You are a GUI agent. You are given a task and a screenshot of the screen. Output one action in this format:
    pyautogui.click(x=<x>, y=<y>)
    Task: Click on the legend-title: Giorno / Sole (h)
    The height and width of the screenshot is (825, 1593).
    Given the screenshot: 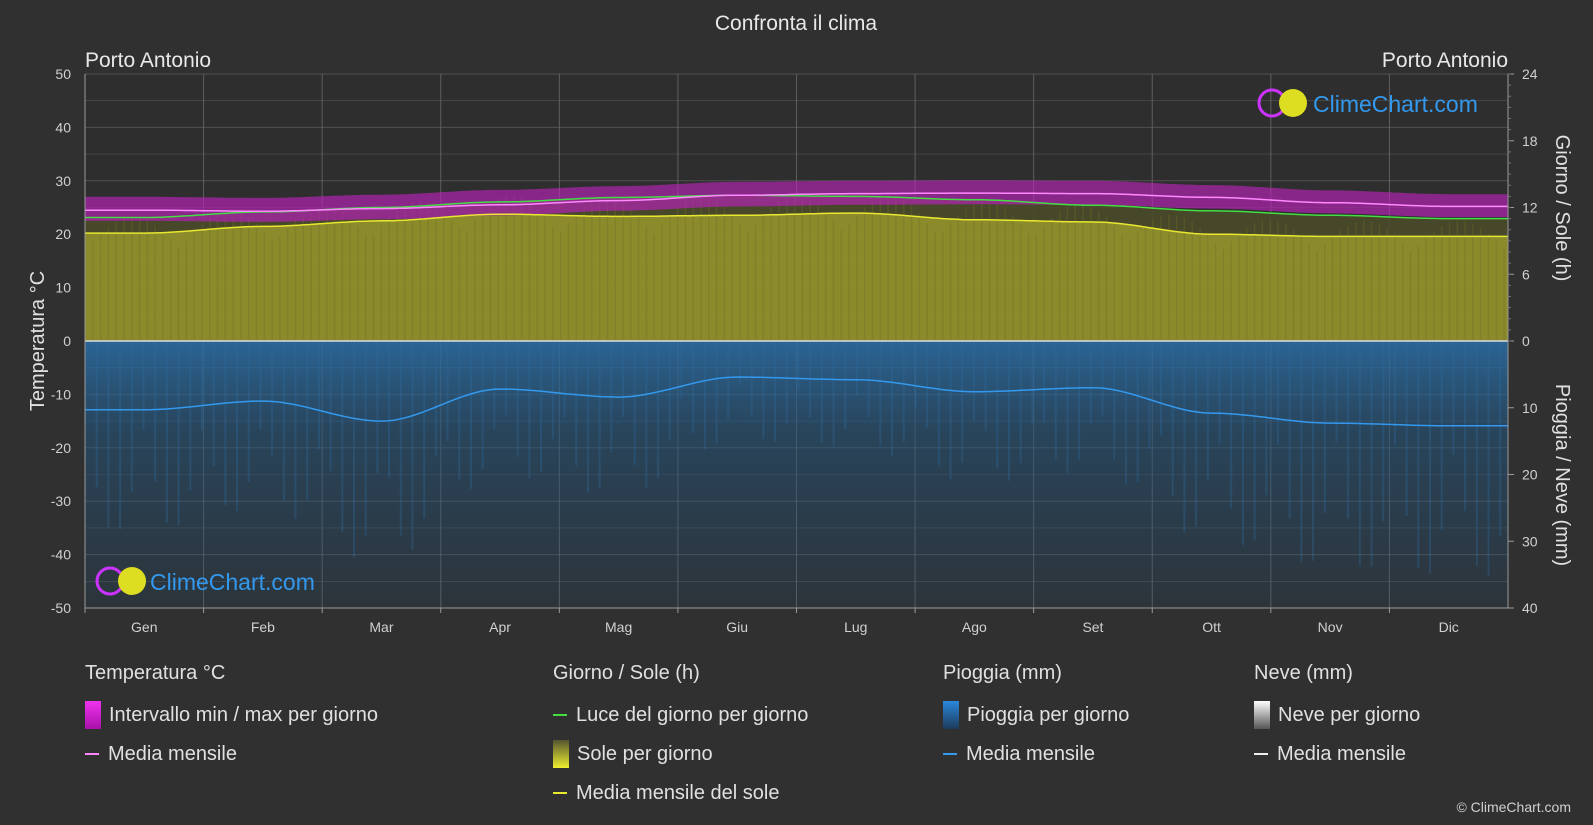 What is the action you would take?
    pyautogui.click(x=626, y=673)
    